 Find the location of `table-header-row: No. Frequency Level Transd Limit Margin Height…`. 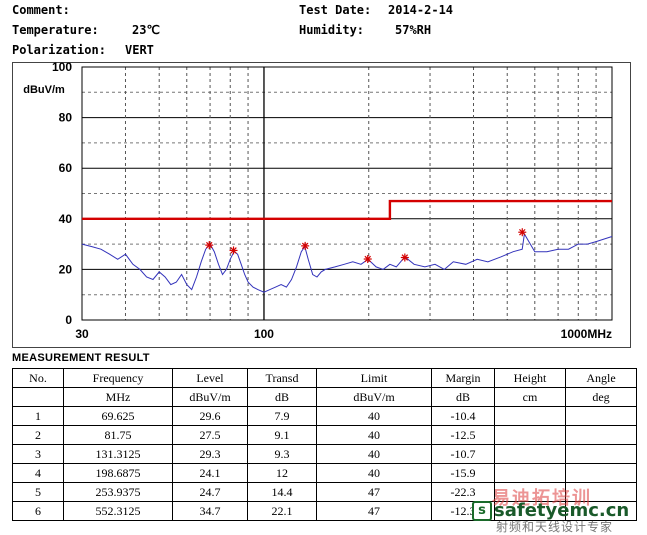

table-header-row: No. Frequency Level Transd Limit Margin Height… is located at coordinates (324, 378).